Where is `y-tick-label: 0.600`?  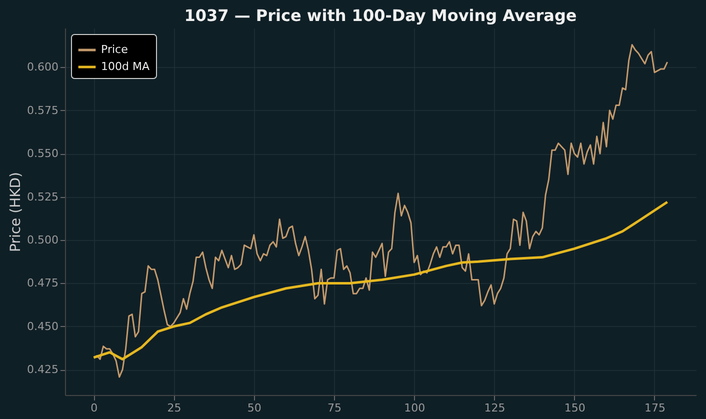
y-tick-label: 0.600 is located at coordinates (42, 67).